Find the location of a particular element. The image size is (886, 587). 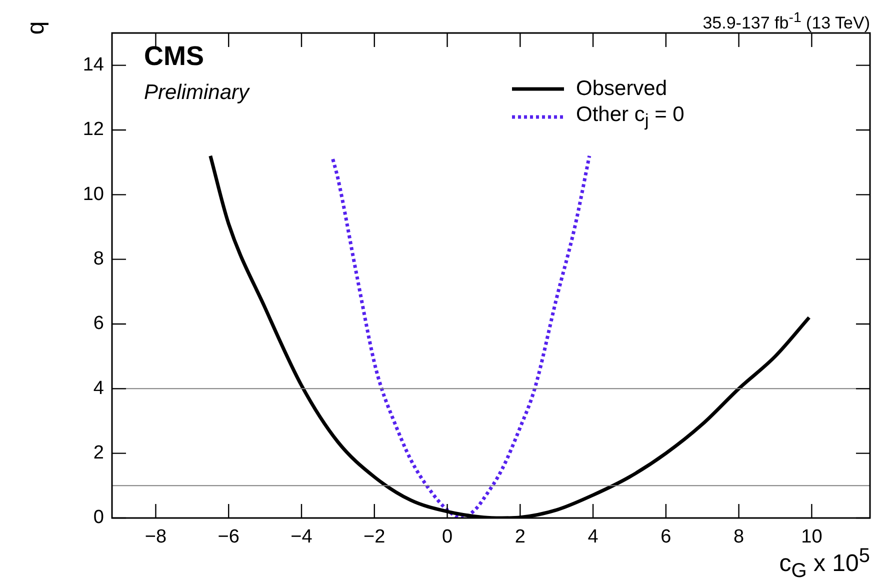

y-tick-label: 6 is located at coordinates (98, 323).